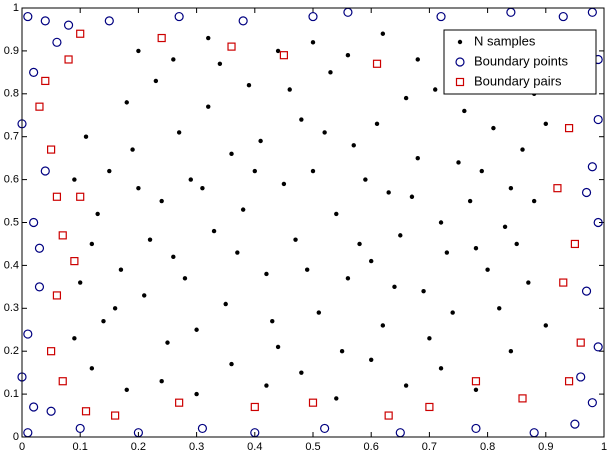  I want to click on y-tick-label: 0.9, so click(11, 51).